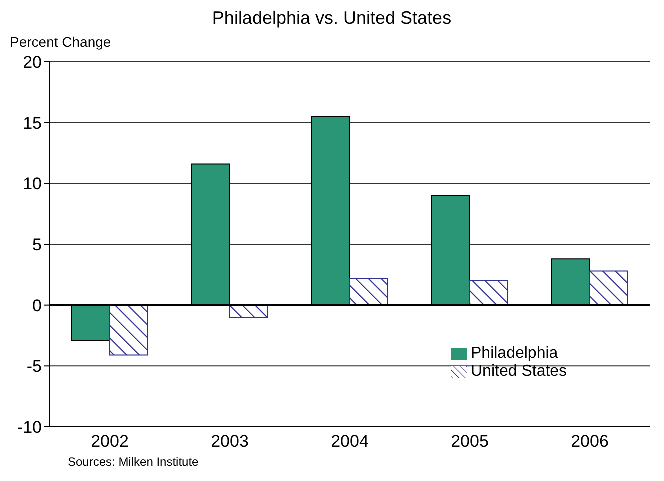  What do you see at coordinates (37, 306) in the screenshot?
I see `y-tick-label: 0` at bounding box center [37, 306].